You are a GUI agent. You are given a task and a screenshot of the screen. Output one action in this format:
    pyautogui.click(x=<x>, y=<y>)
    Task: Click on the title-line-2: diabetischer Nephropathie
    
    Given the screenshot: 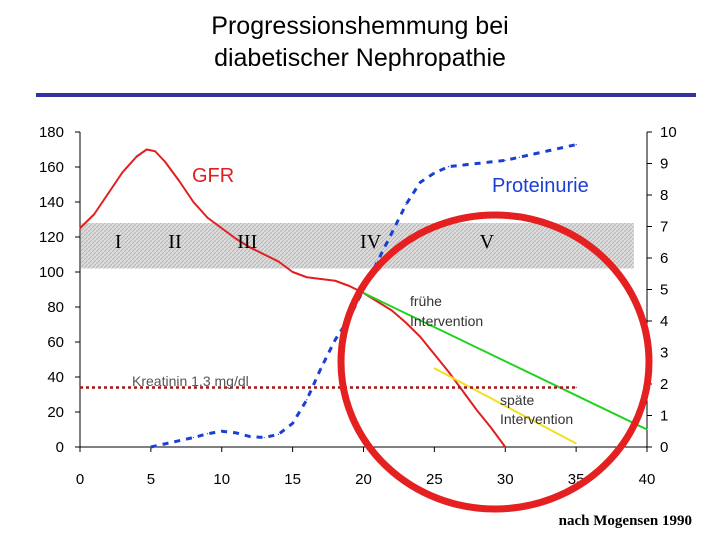 What is the action you would take?
    pyautogui.click(x=360, y=58)
    